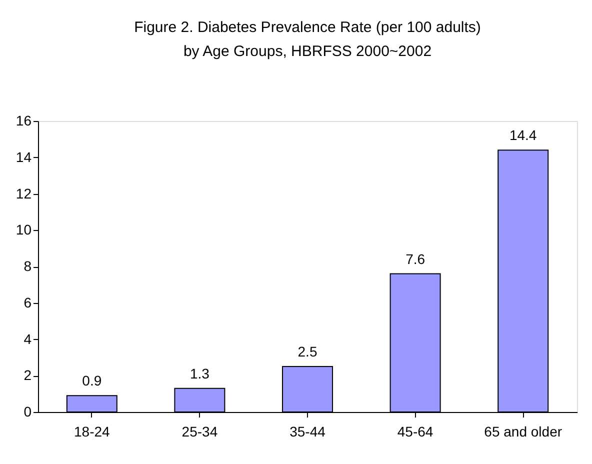 The height and width of the screenshot is (464, 592). Describe the element at coordinates (200, 432) in the screenshot. I see `x-tick-label: 25-34` at that location.